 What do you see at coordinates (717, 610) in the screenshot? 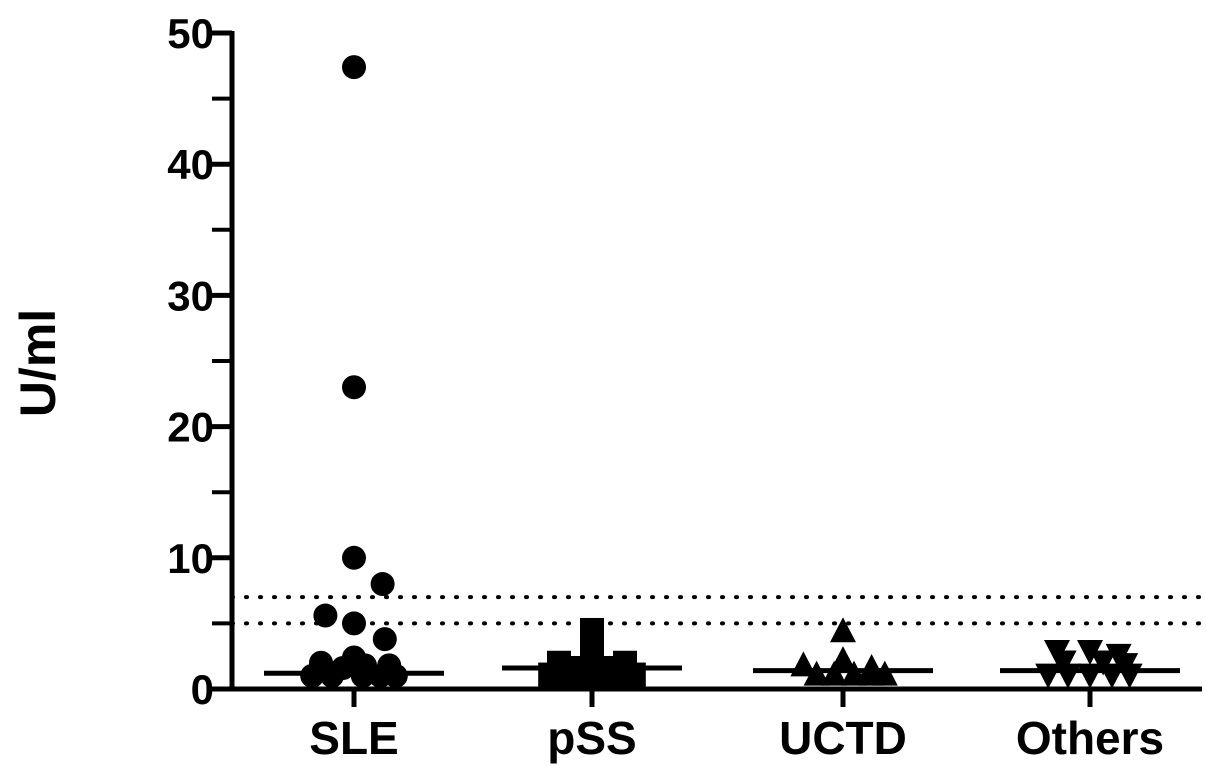
I see `reference-lines` at bounding box center [717, 610].